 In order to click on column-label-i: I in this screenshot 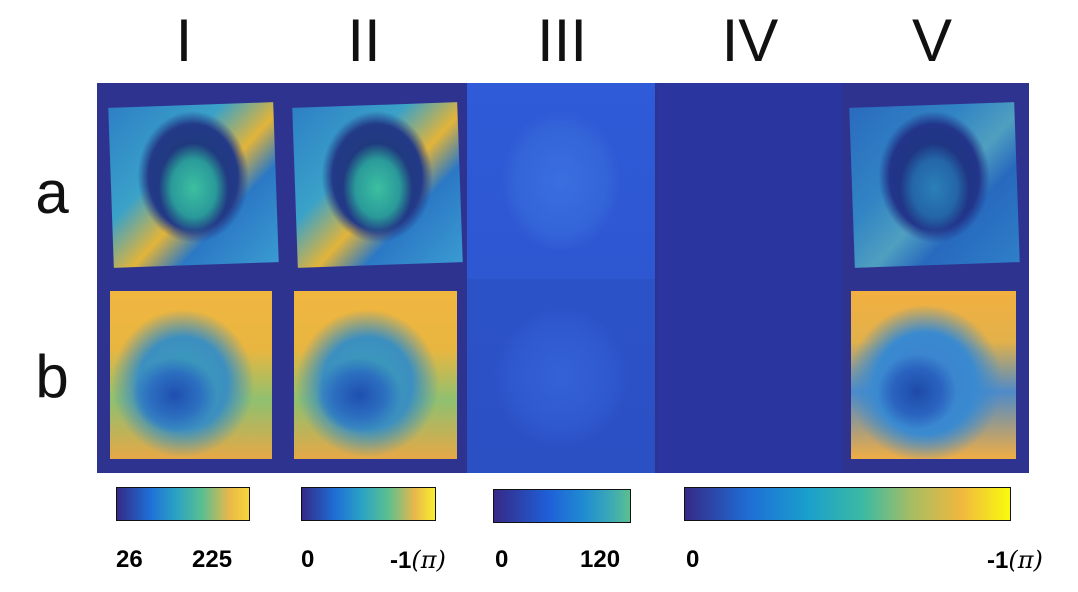, I will do `click(184, 40)`.